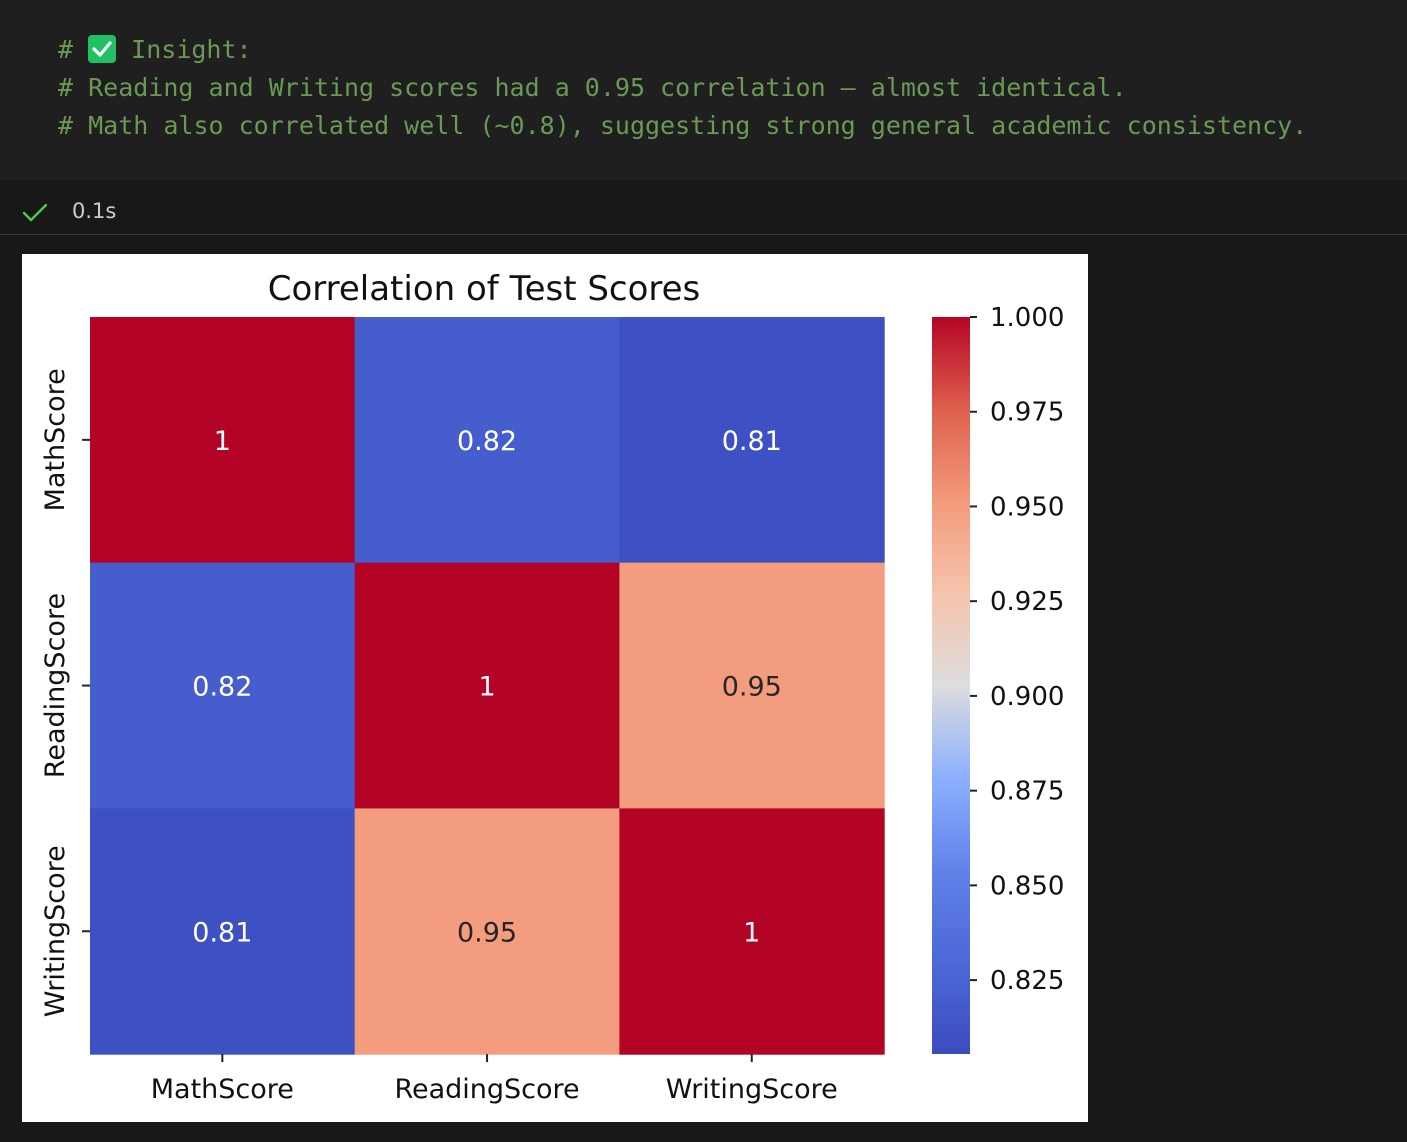 Image resolution: width=1407 pixels, height=1142 pixels. I want to click on y-tick-label: ReadingScore, so click(55, 685).